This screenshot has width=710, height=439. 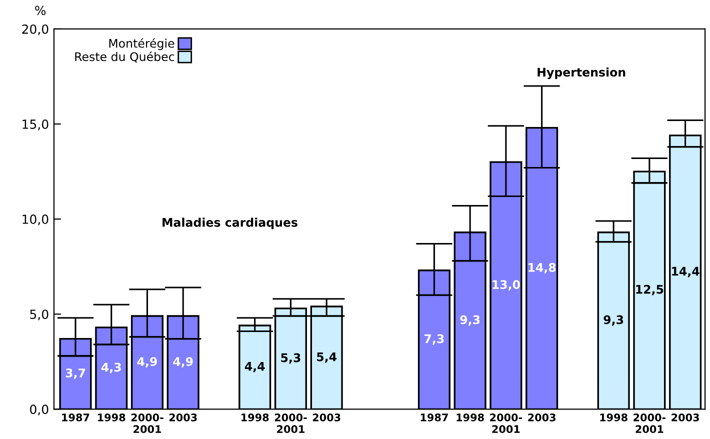 I want to click on y-axis-title: %, so click(x=40, y=11).